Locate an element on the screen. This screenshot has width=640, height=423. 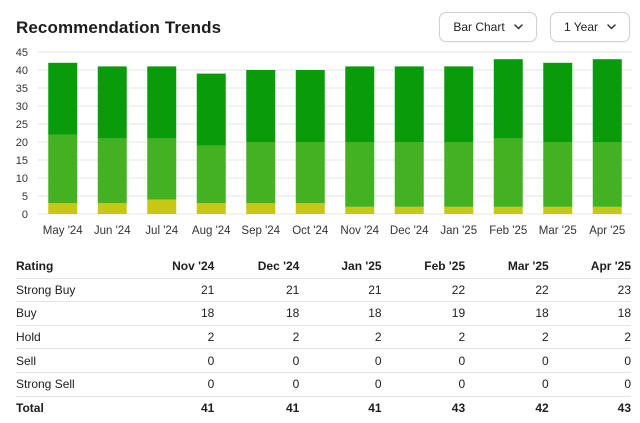
x-tick-label: Oct '24 is located at coordinates (310, 231).